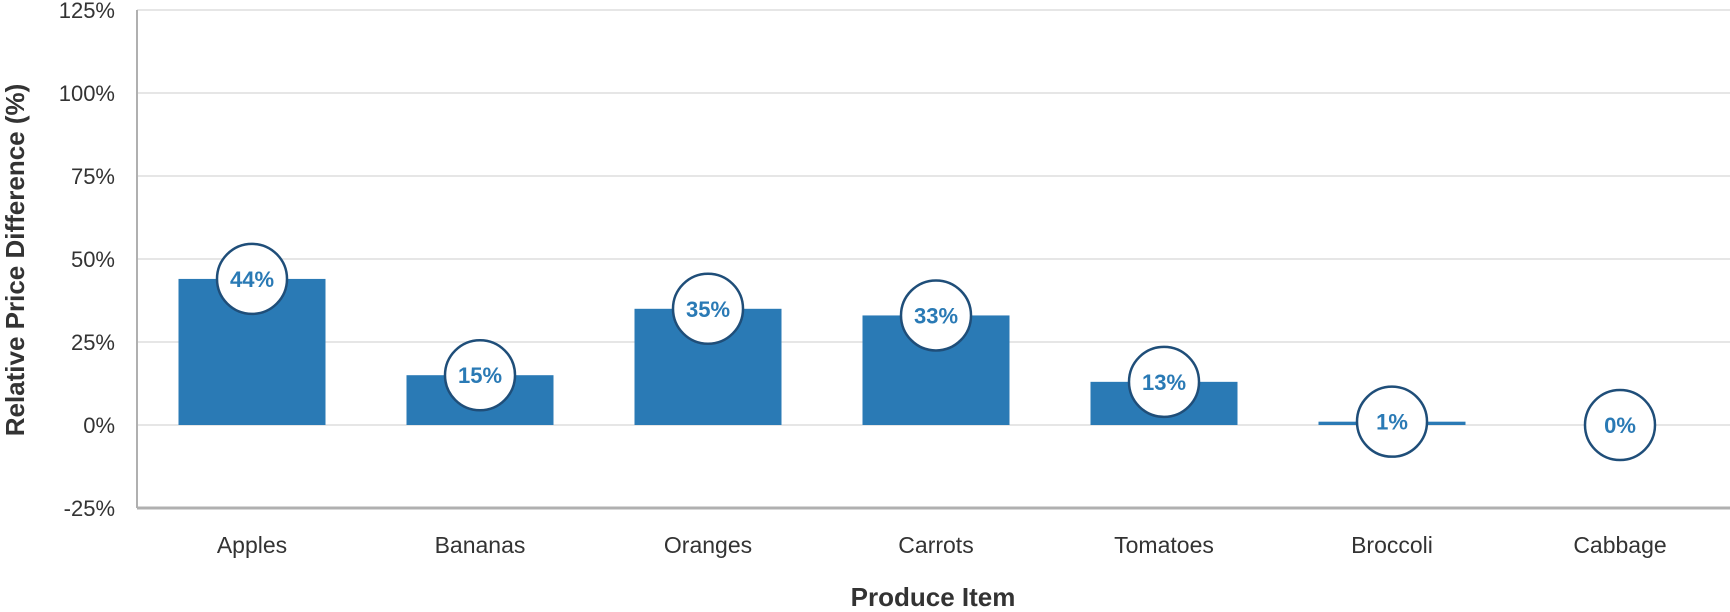  Describe the element at coordinates (933, 597) in the screenshot. I see `x-axis-title: Produce Item` at that location.